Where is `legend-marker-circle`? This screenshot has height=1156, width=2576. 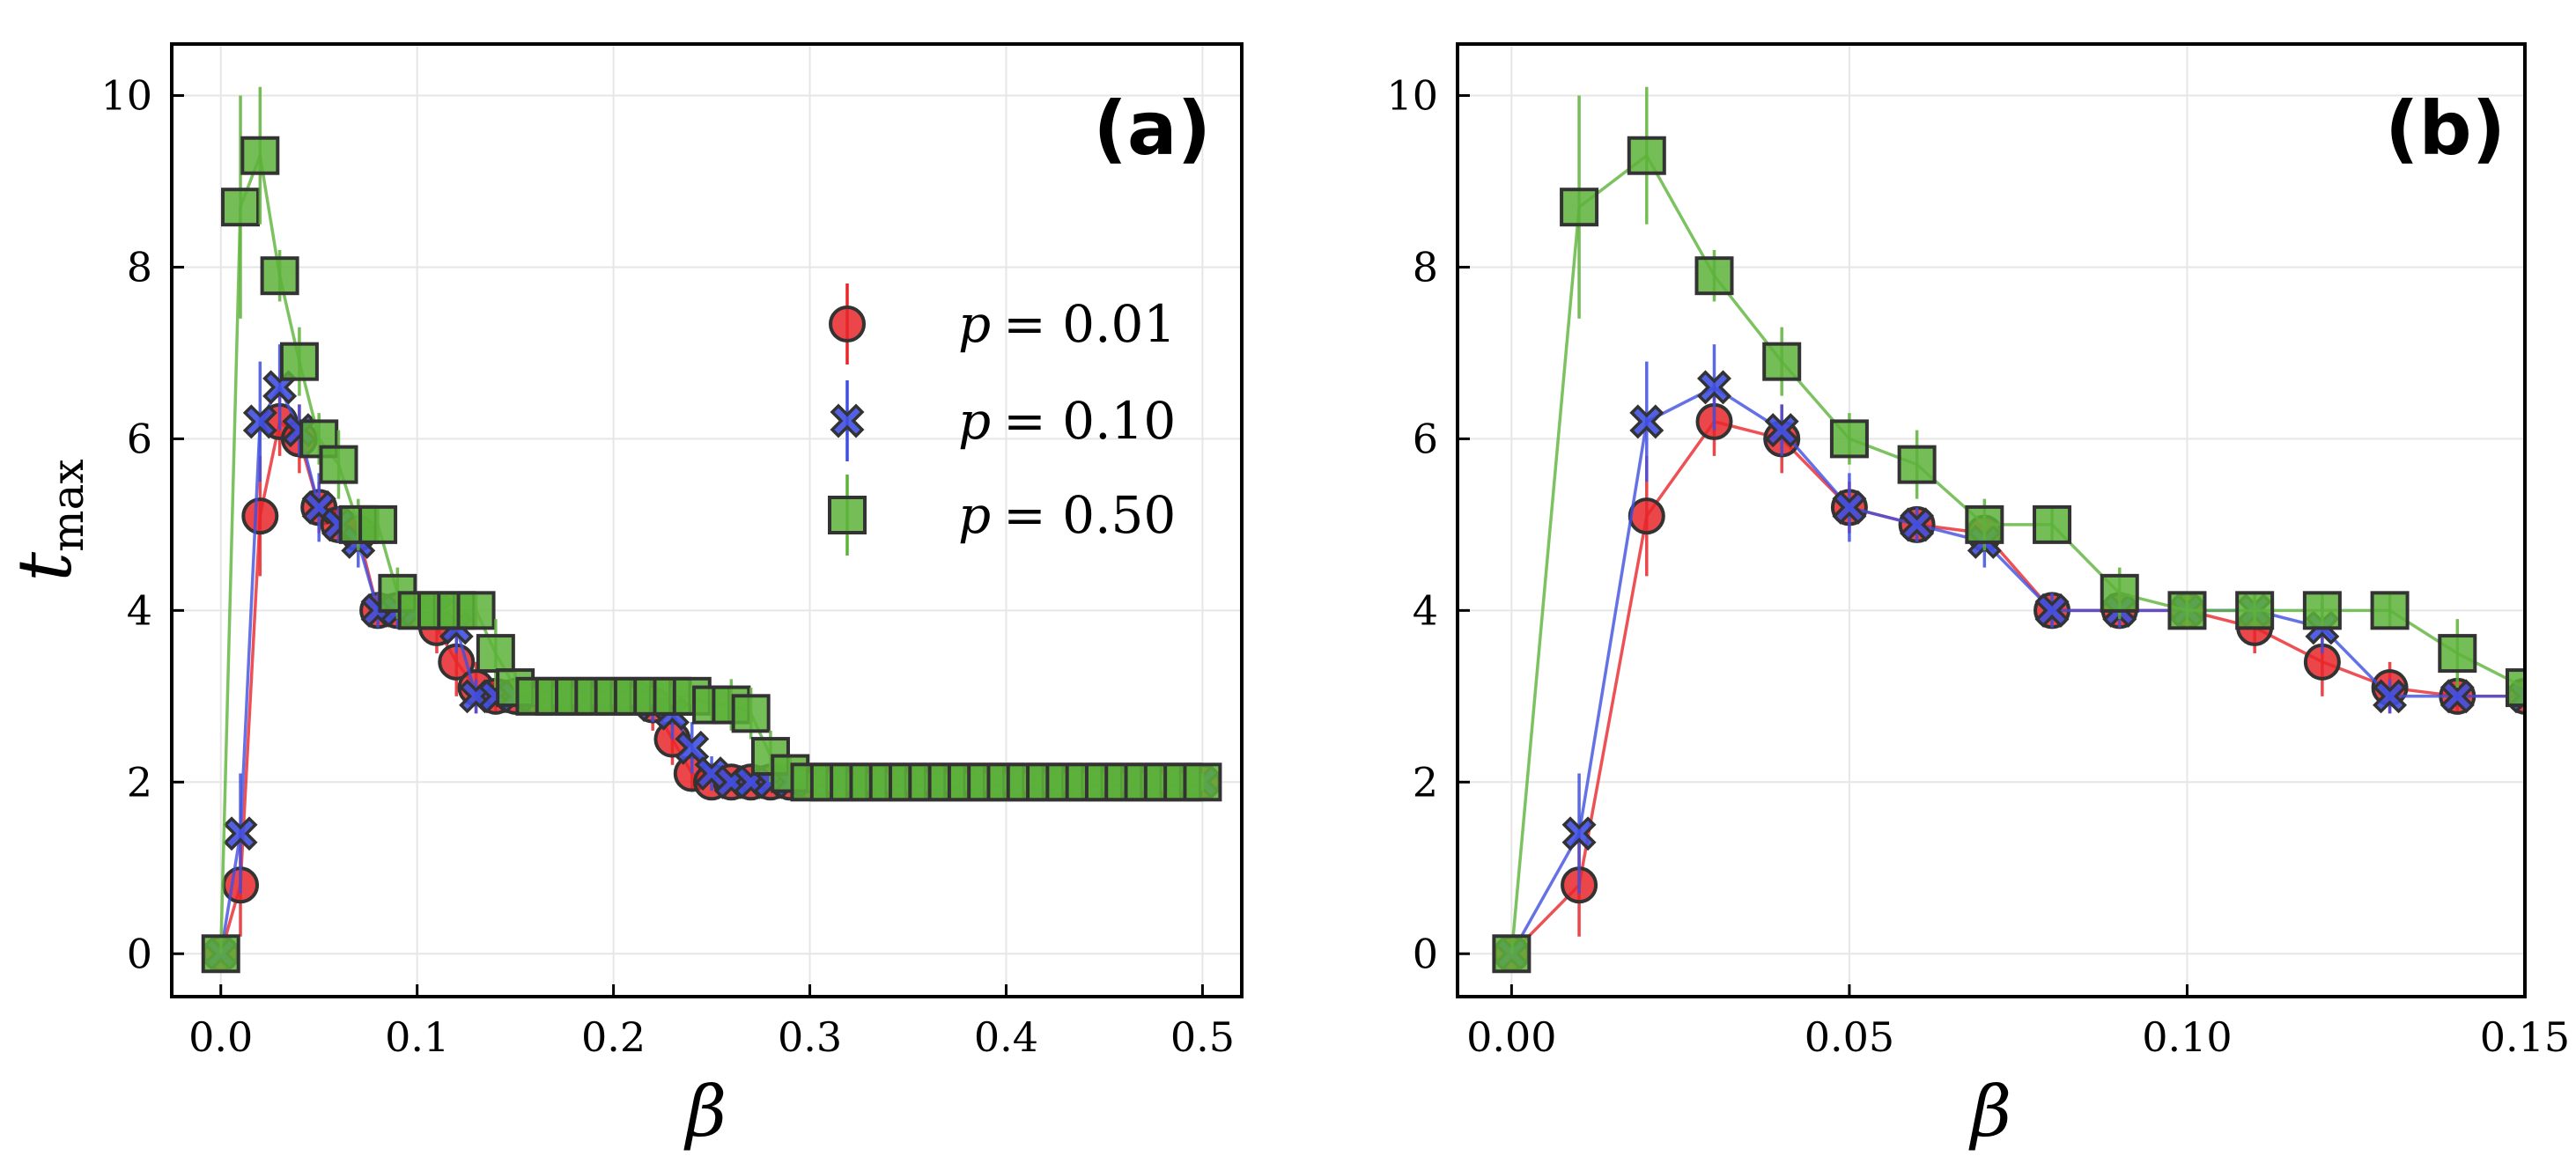 legend-marker-circle is located at coordinates (847, 324).